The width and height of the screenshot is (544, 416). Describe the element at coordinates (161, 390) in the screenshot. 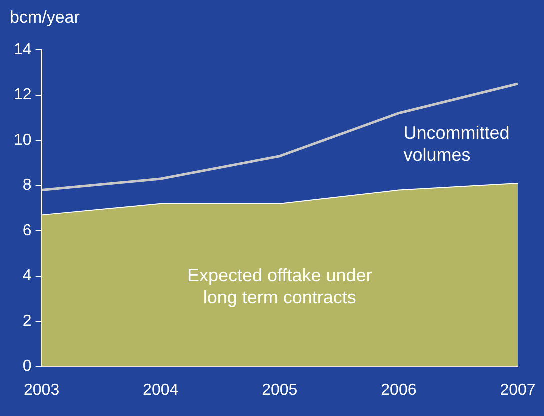

I see `x-tick-label: 2004` at that location.